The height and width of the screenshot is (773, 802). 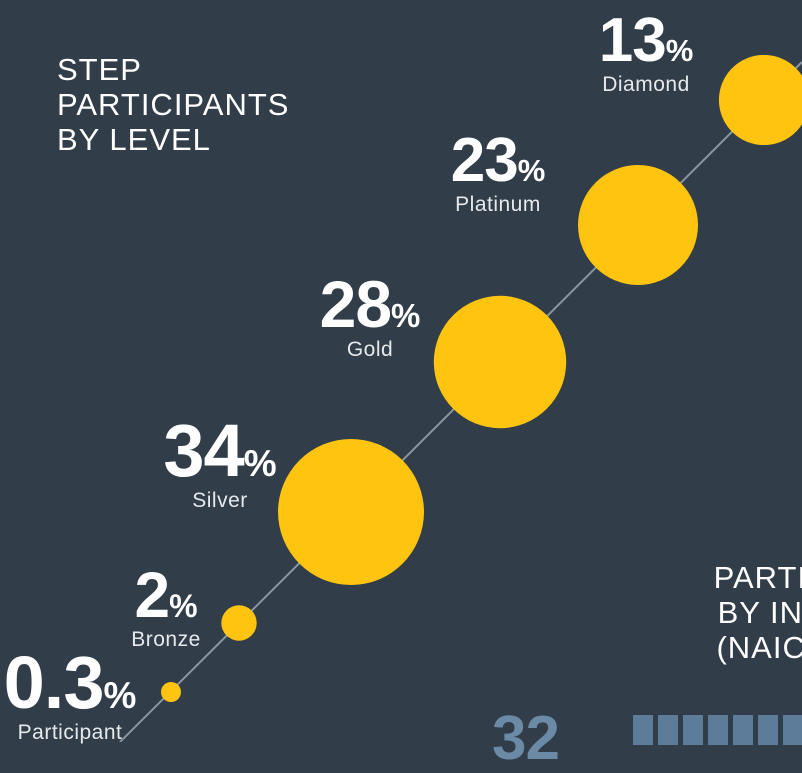 I want to click on industry-percent: 32, so click(x=526, y=738).